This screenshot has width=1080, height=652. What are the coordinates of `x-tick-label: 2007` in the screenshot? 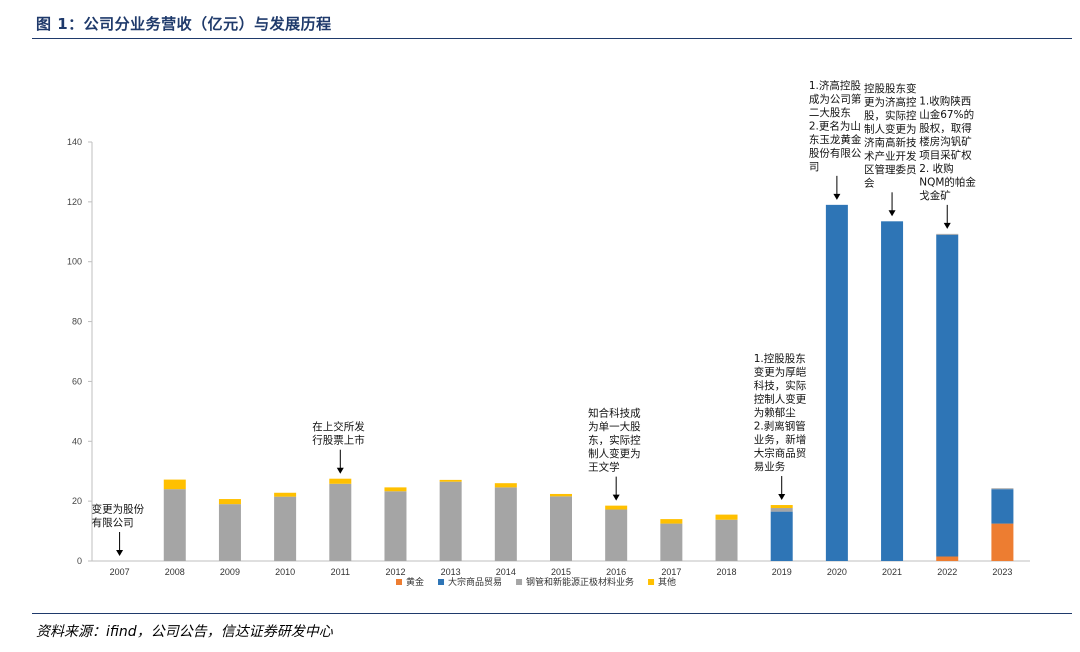 It's located at (120, 572).